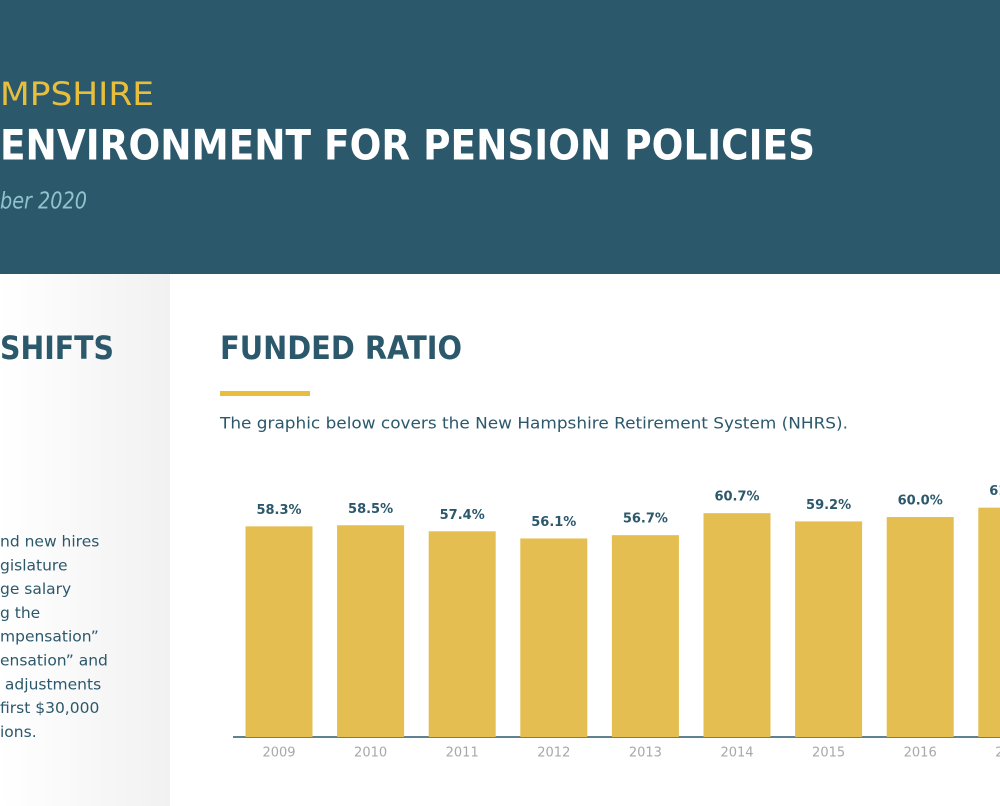 Image resolution: width=1000 pixels, height=806 pixels. I want to click on header-state: MPSHIRE, so click(77, 94).